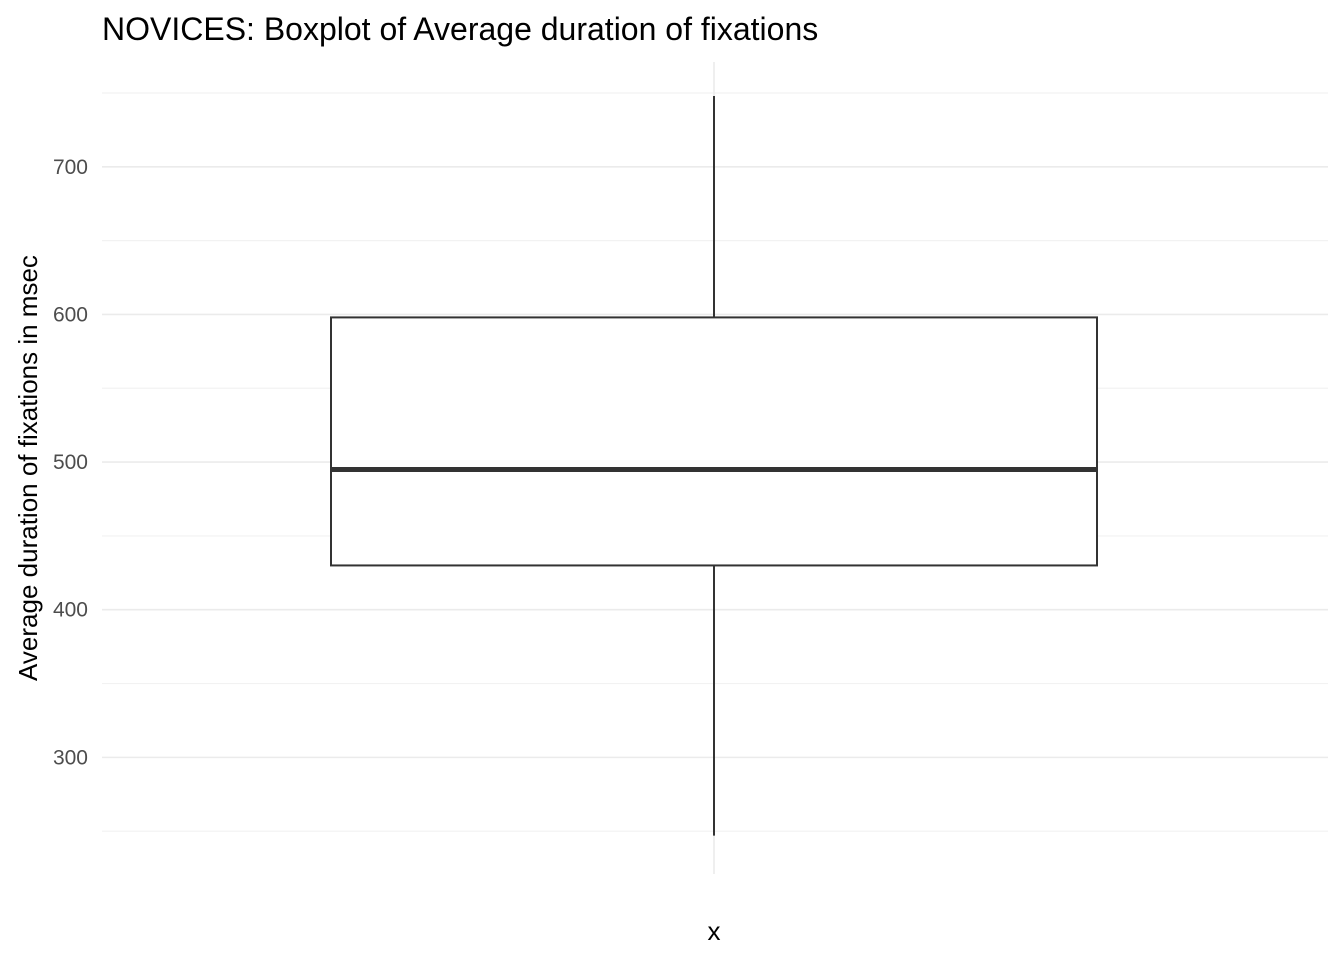  I want to click on y-tick-label: 300, so click(70, 757).